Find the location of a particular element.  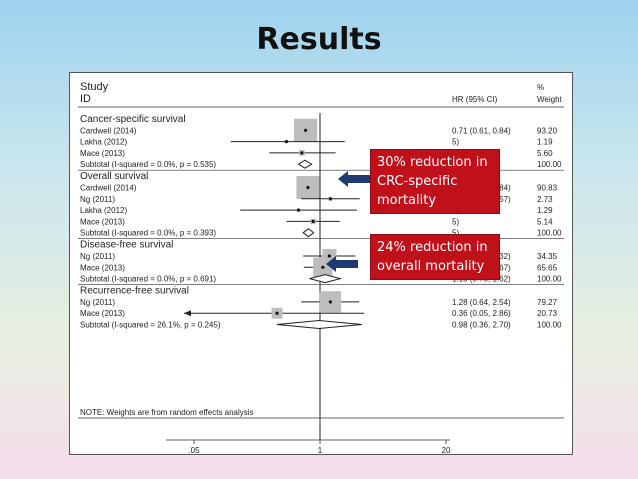

study-weight: 5.14 is located at coordinates (545, 221).